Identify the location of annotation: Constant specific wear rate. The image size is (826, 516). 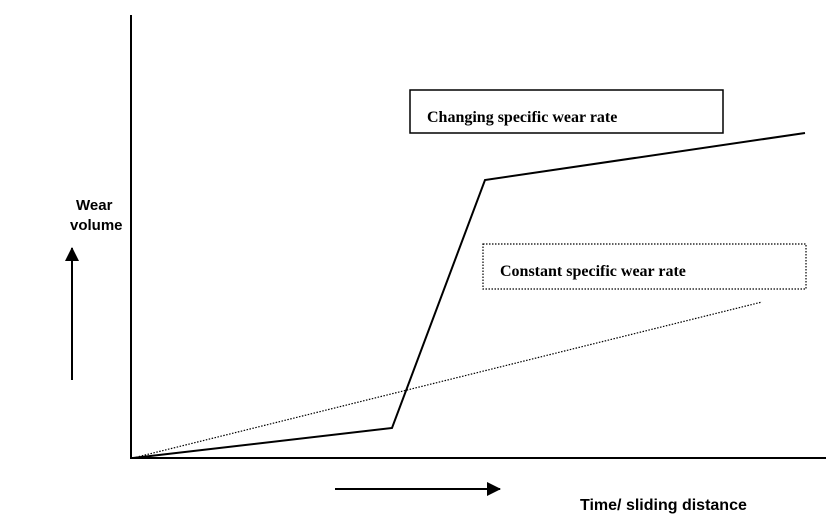
(593, 271).